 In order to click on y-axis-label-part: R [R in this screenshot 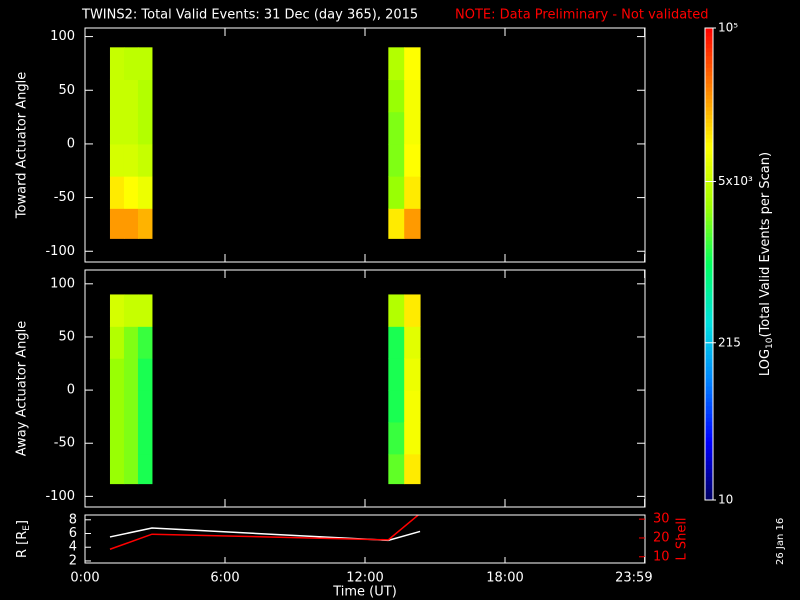, I will do `click(22, 544)`.